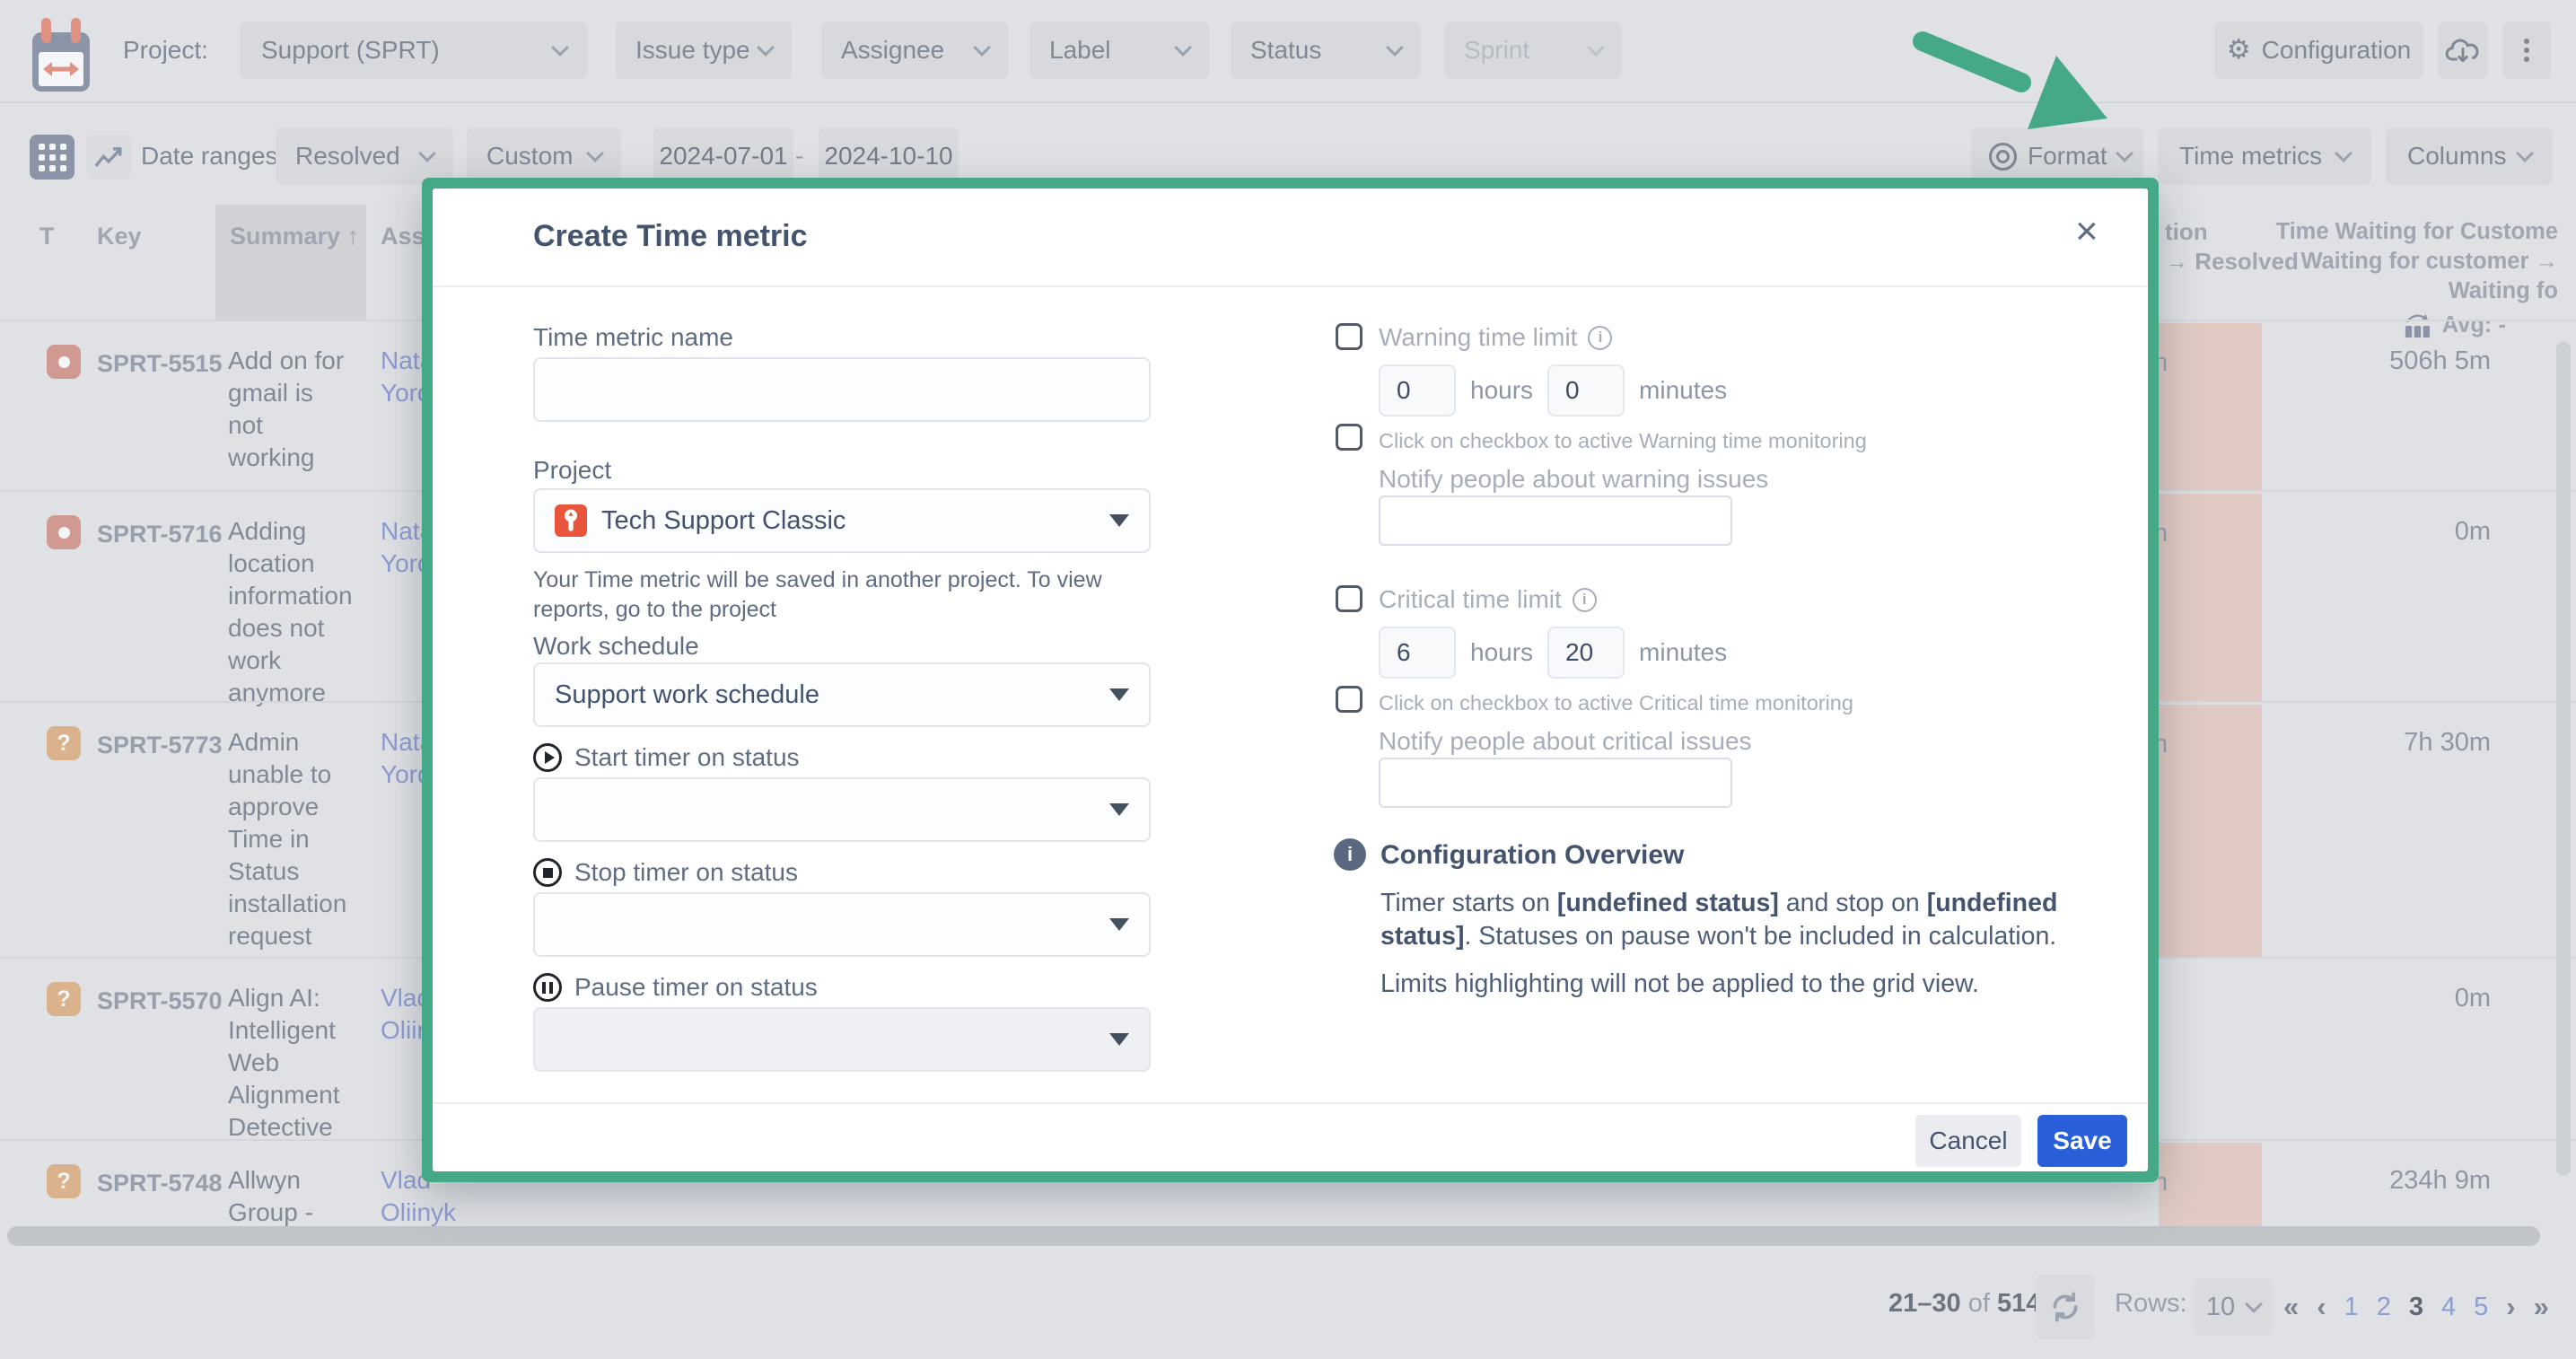 The width and height of the screenshot is (2576, 1359). What do you see at coordinates (2541, 1306) in the screenshot?
I see `last-page-button: »` at bounding box center [2541, 1306].